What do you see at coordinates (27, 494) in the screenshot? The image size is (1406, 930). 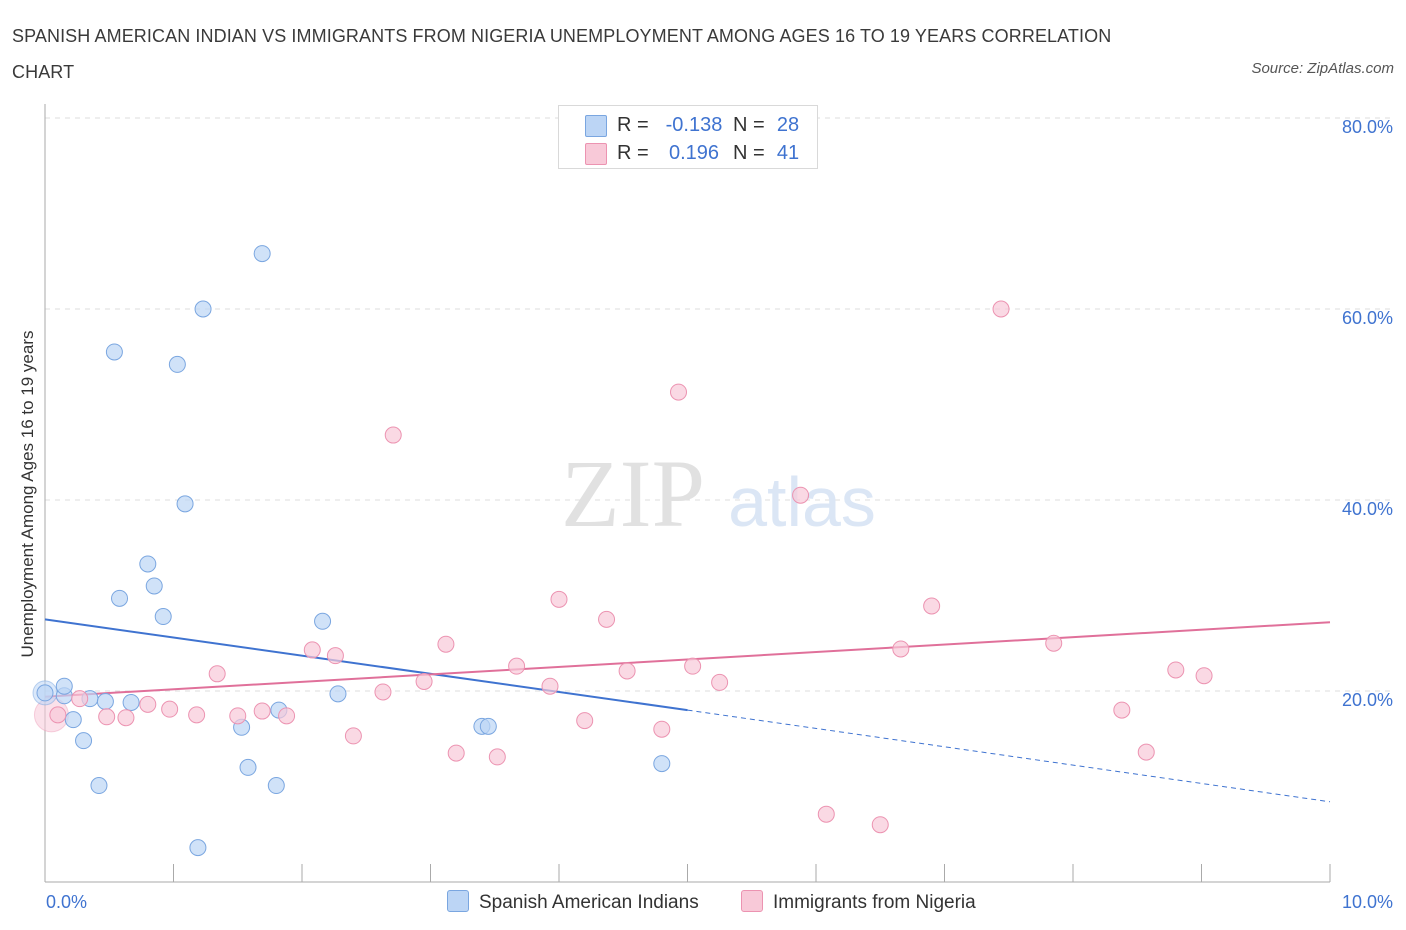 I see `y-axis-title: Unemployment Among Ages 16 to 19 years` at bounding box center [27, 494].